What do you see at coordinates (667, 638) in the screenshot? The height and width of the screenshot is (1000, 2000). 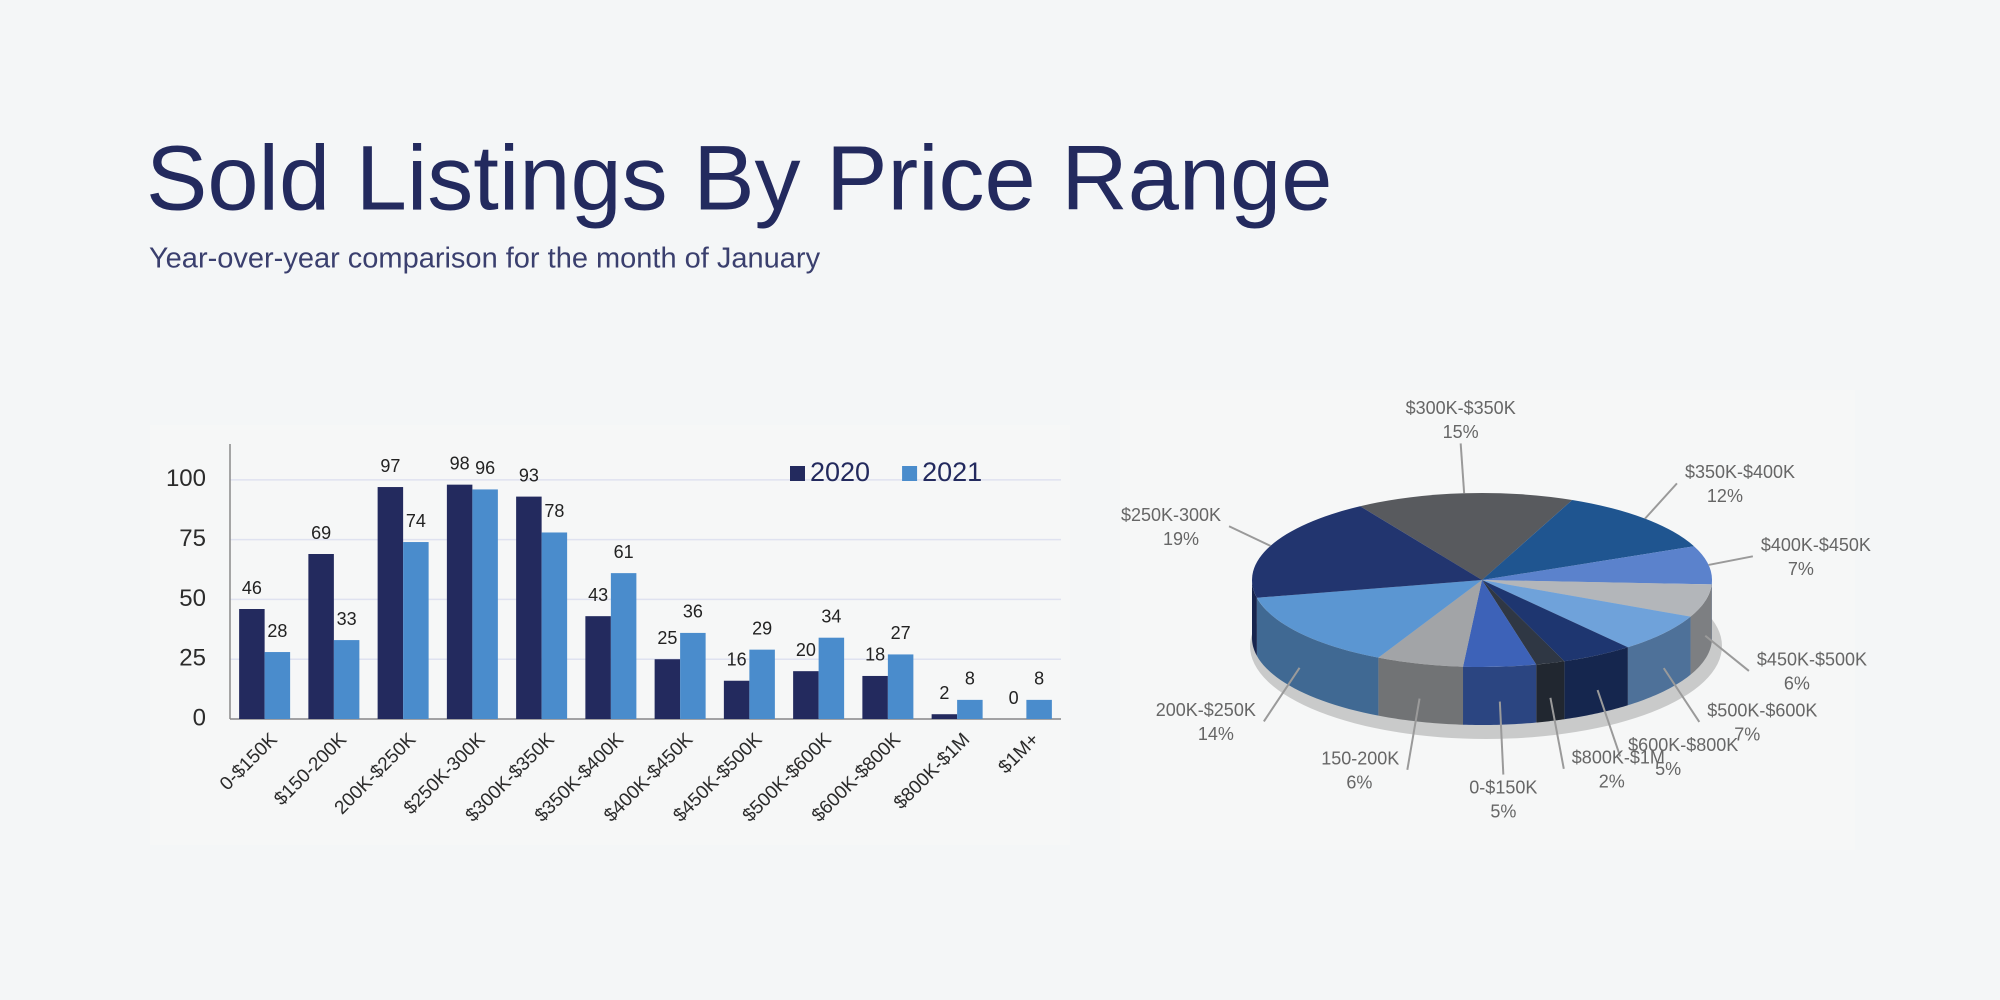 I see `bar-value-label: 25` at bounding box center [667, 638].